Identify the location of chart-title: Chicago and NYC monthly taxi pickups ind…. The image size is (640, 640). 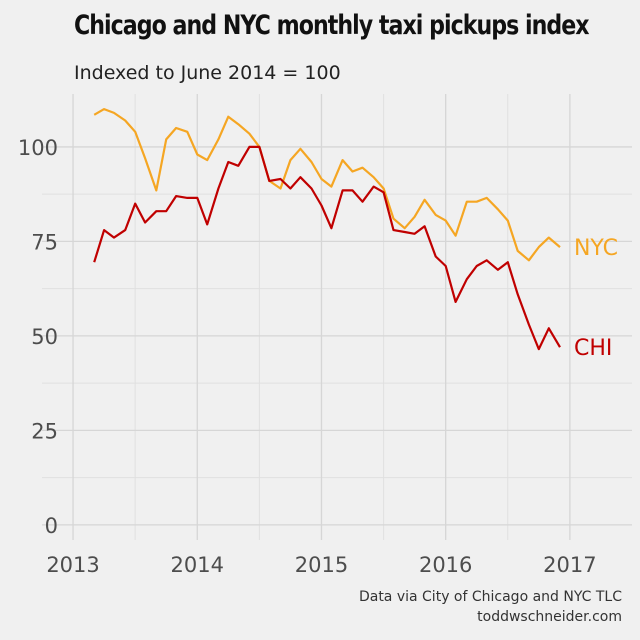
(332, 25).